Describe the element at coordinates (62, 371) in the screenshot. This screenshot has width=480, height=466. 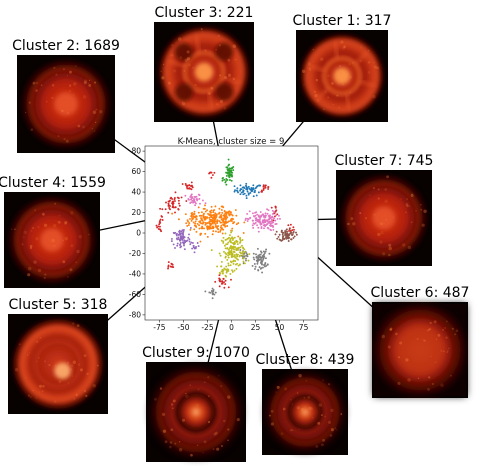
I see `inset-core` at that location.